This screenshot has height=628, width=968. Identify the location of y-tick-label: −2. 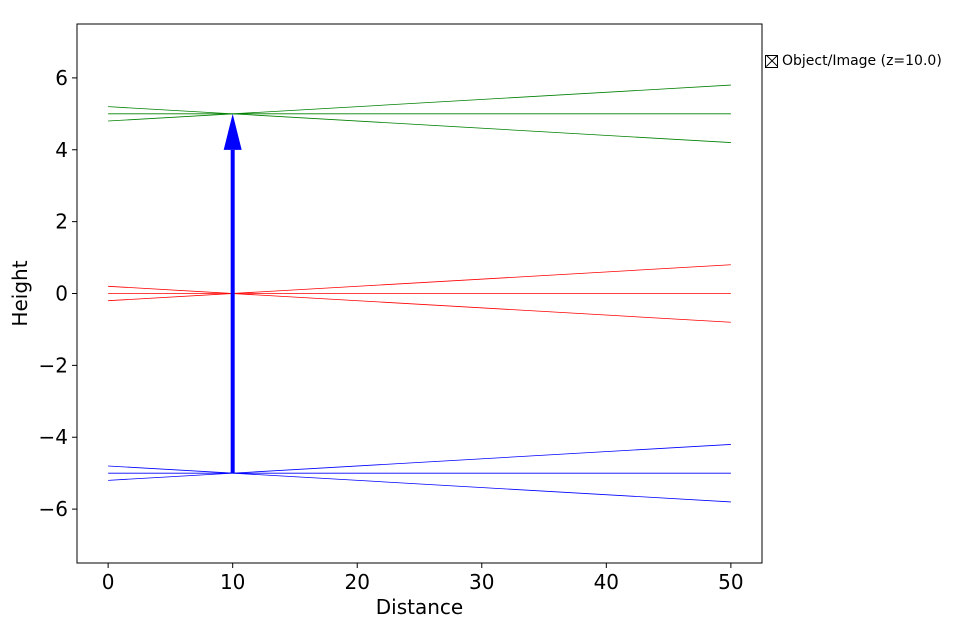
(53, 365).